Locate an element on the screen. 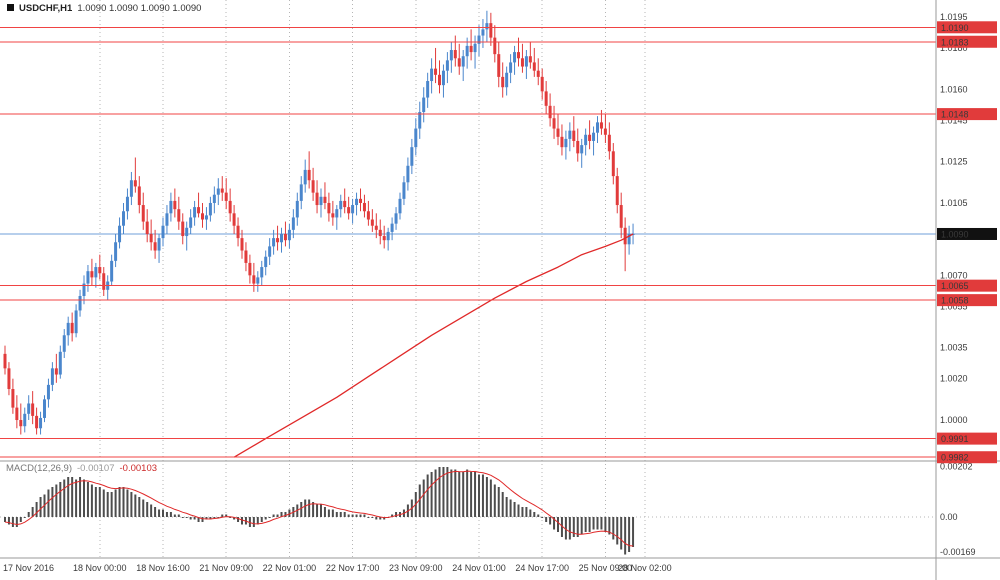 This screenshot has width=1000, height=580. x-axis-label: 24 Nov 01:00 is located at coordinates (479, 568).